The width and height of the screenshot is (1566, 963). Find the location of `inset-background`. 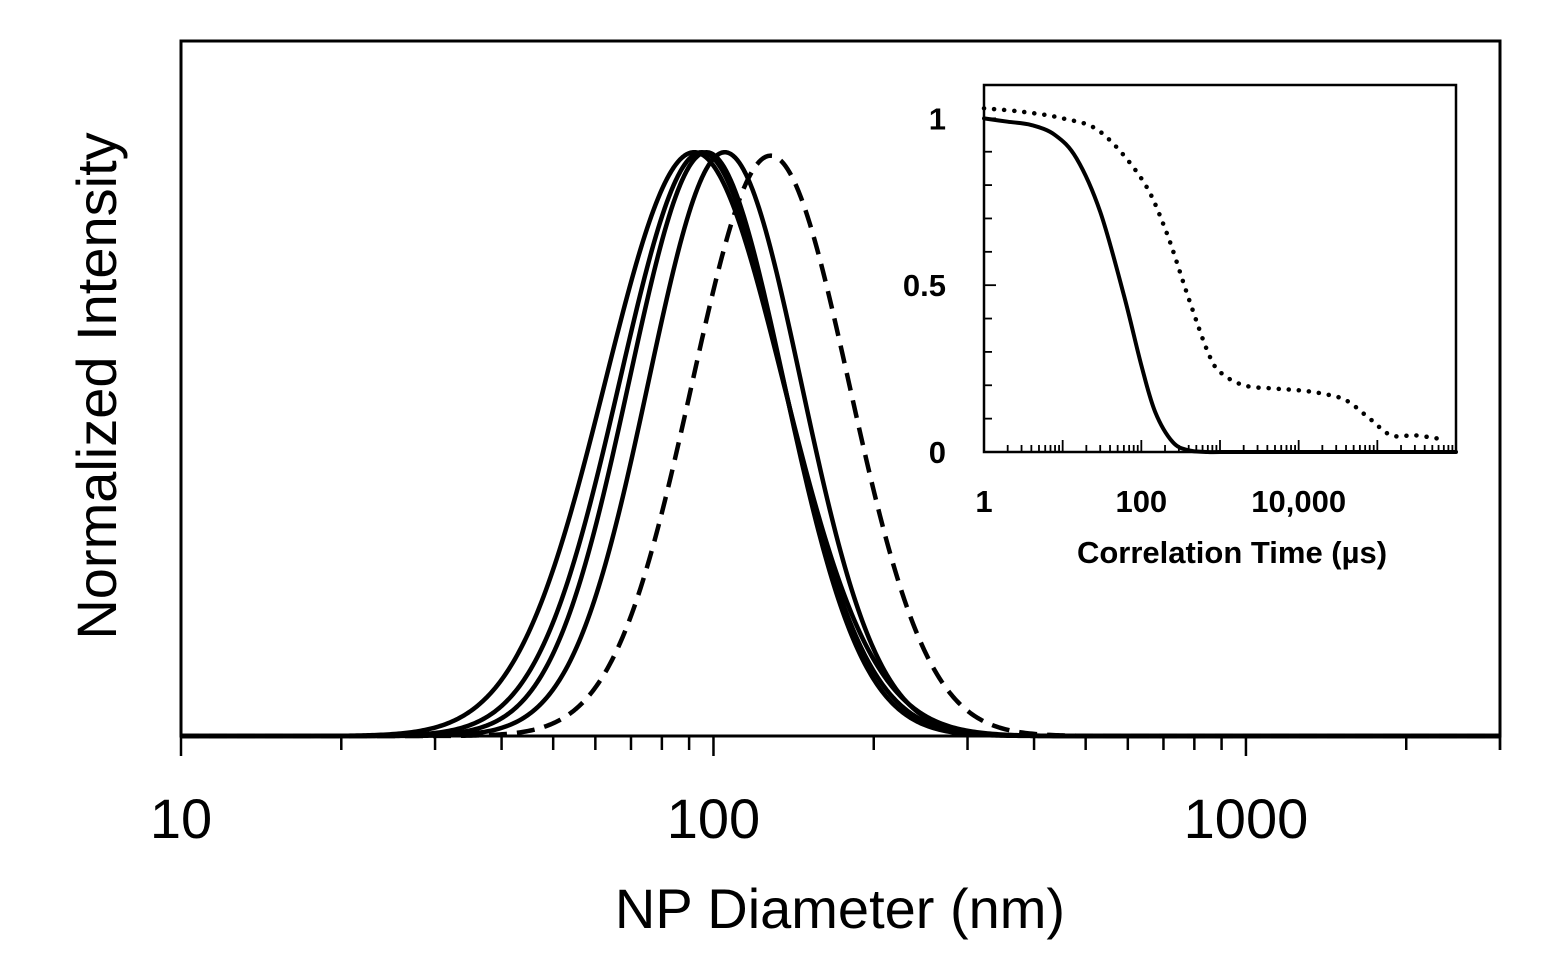

inset-background is located at coordinates (1220, 268).